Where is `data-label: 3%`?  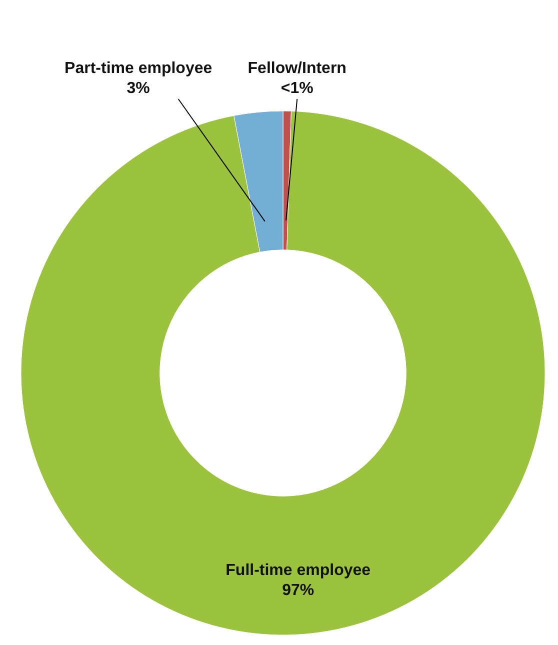
data-label: 3% is located at coordinates (138, 88).